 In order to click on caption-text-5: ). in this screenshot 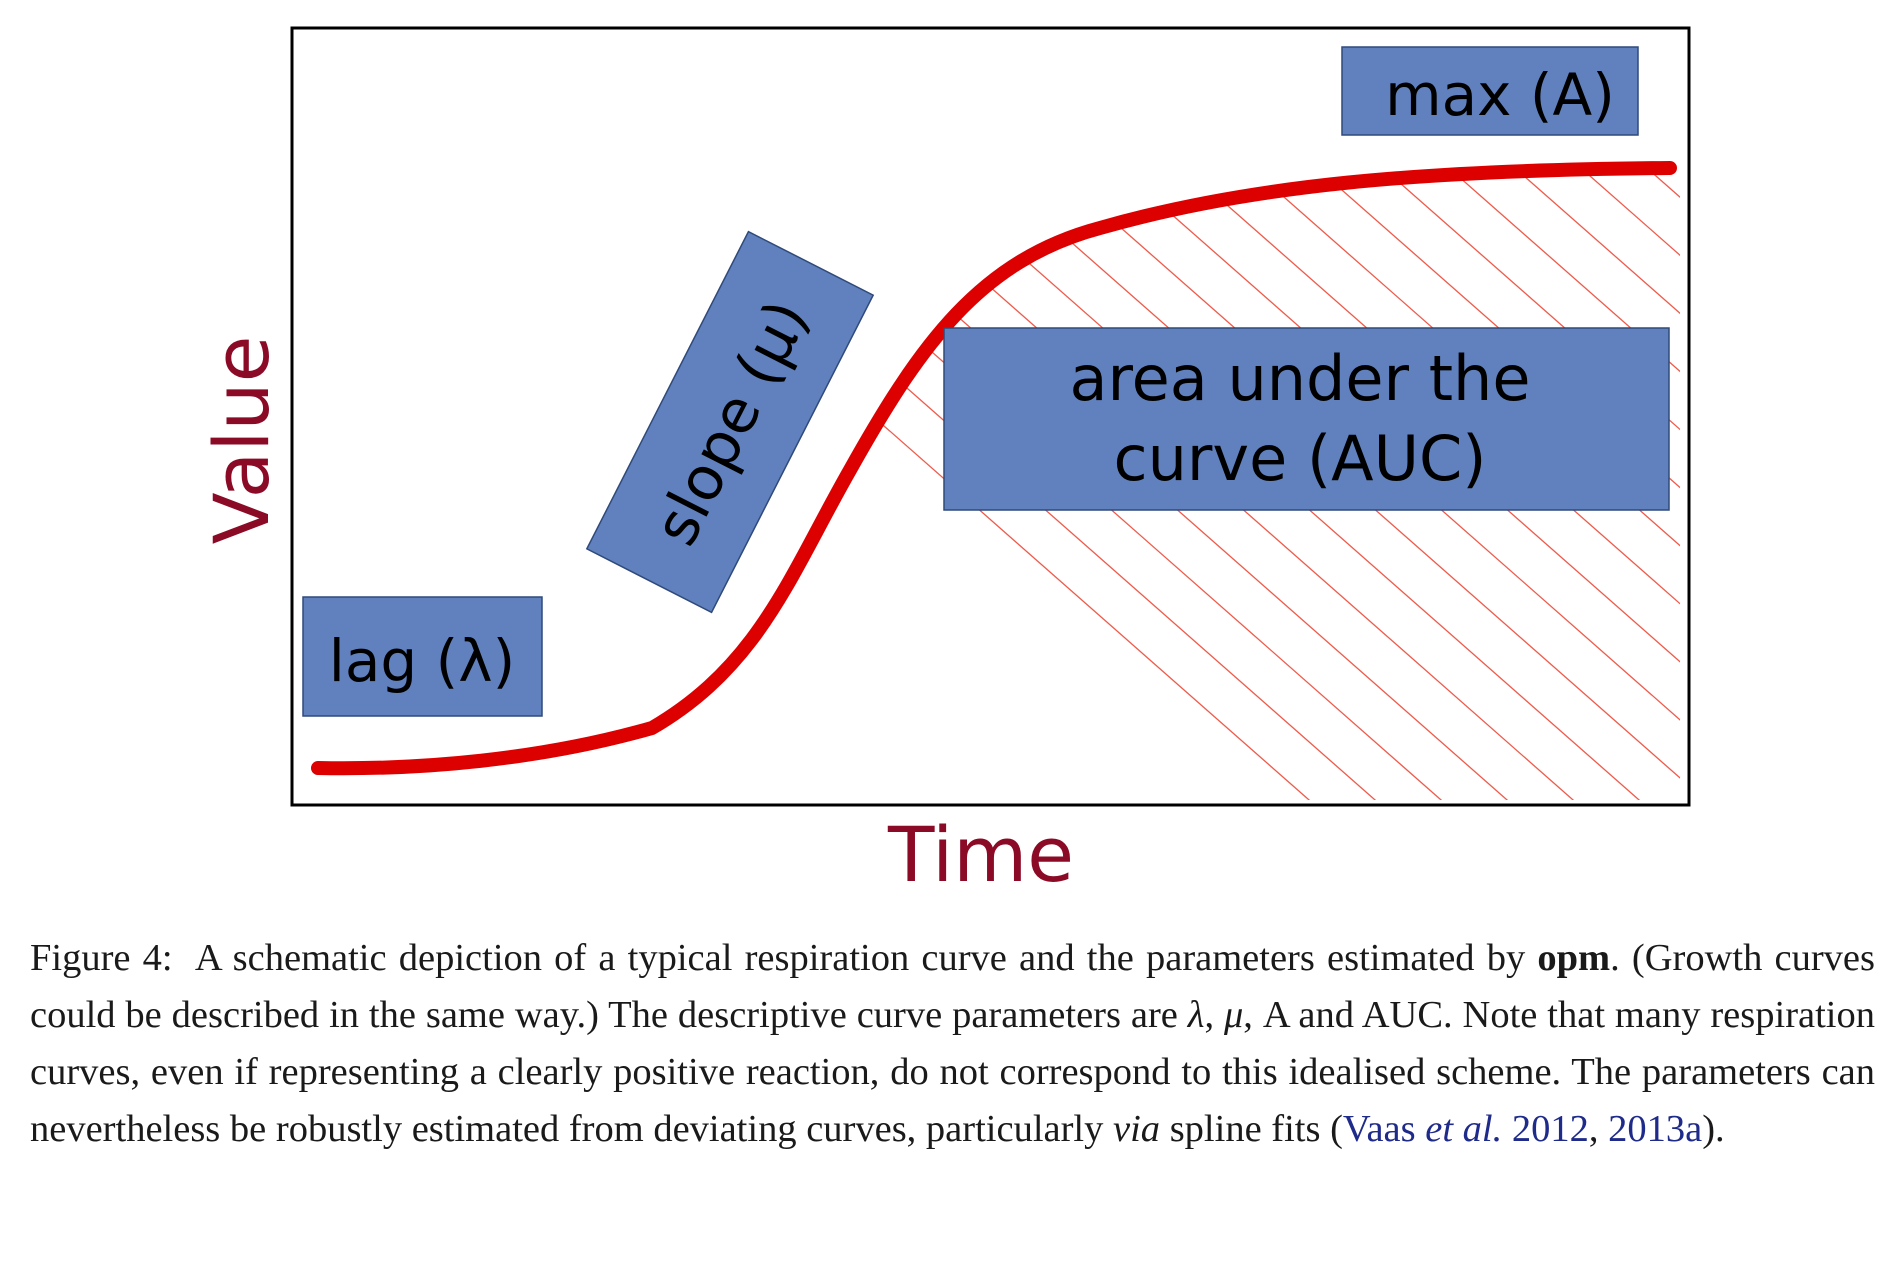, I will do `click(1713, 1129)`.